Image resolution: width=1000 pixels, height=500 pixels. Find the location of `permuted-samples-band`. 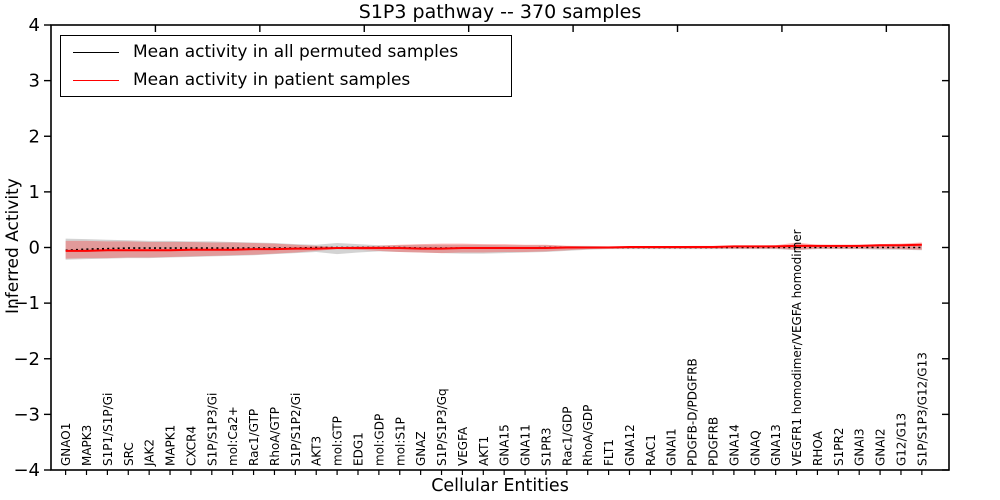

permuted-samples-band is located at coordinates (493, 249).